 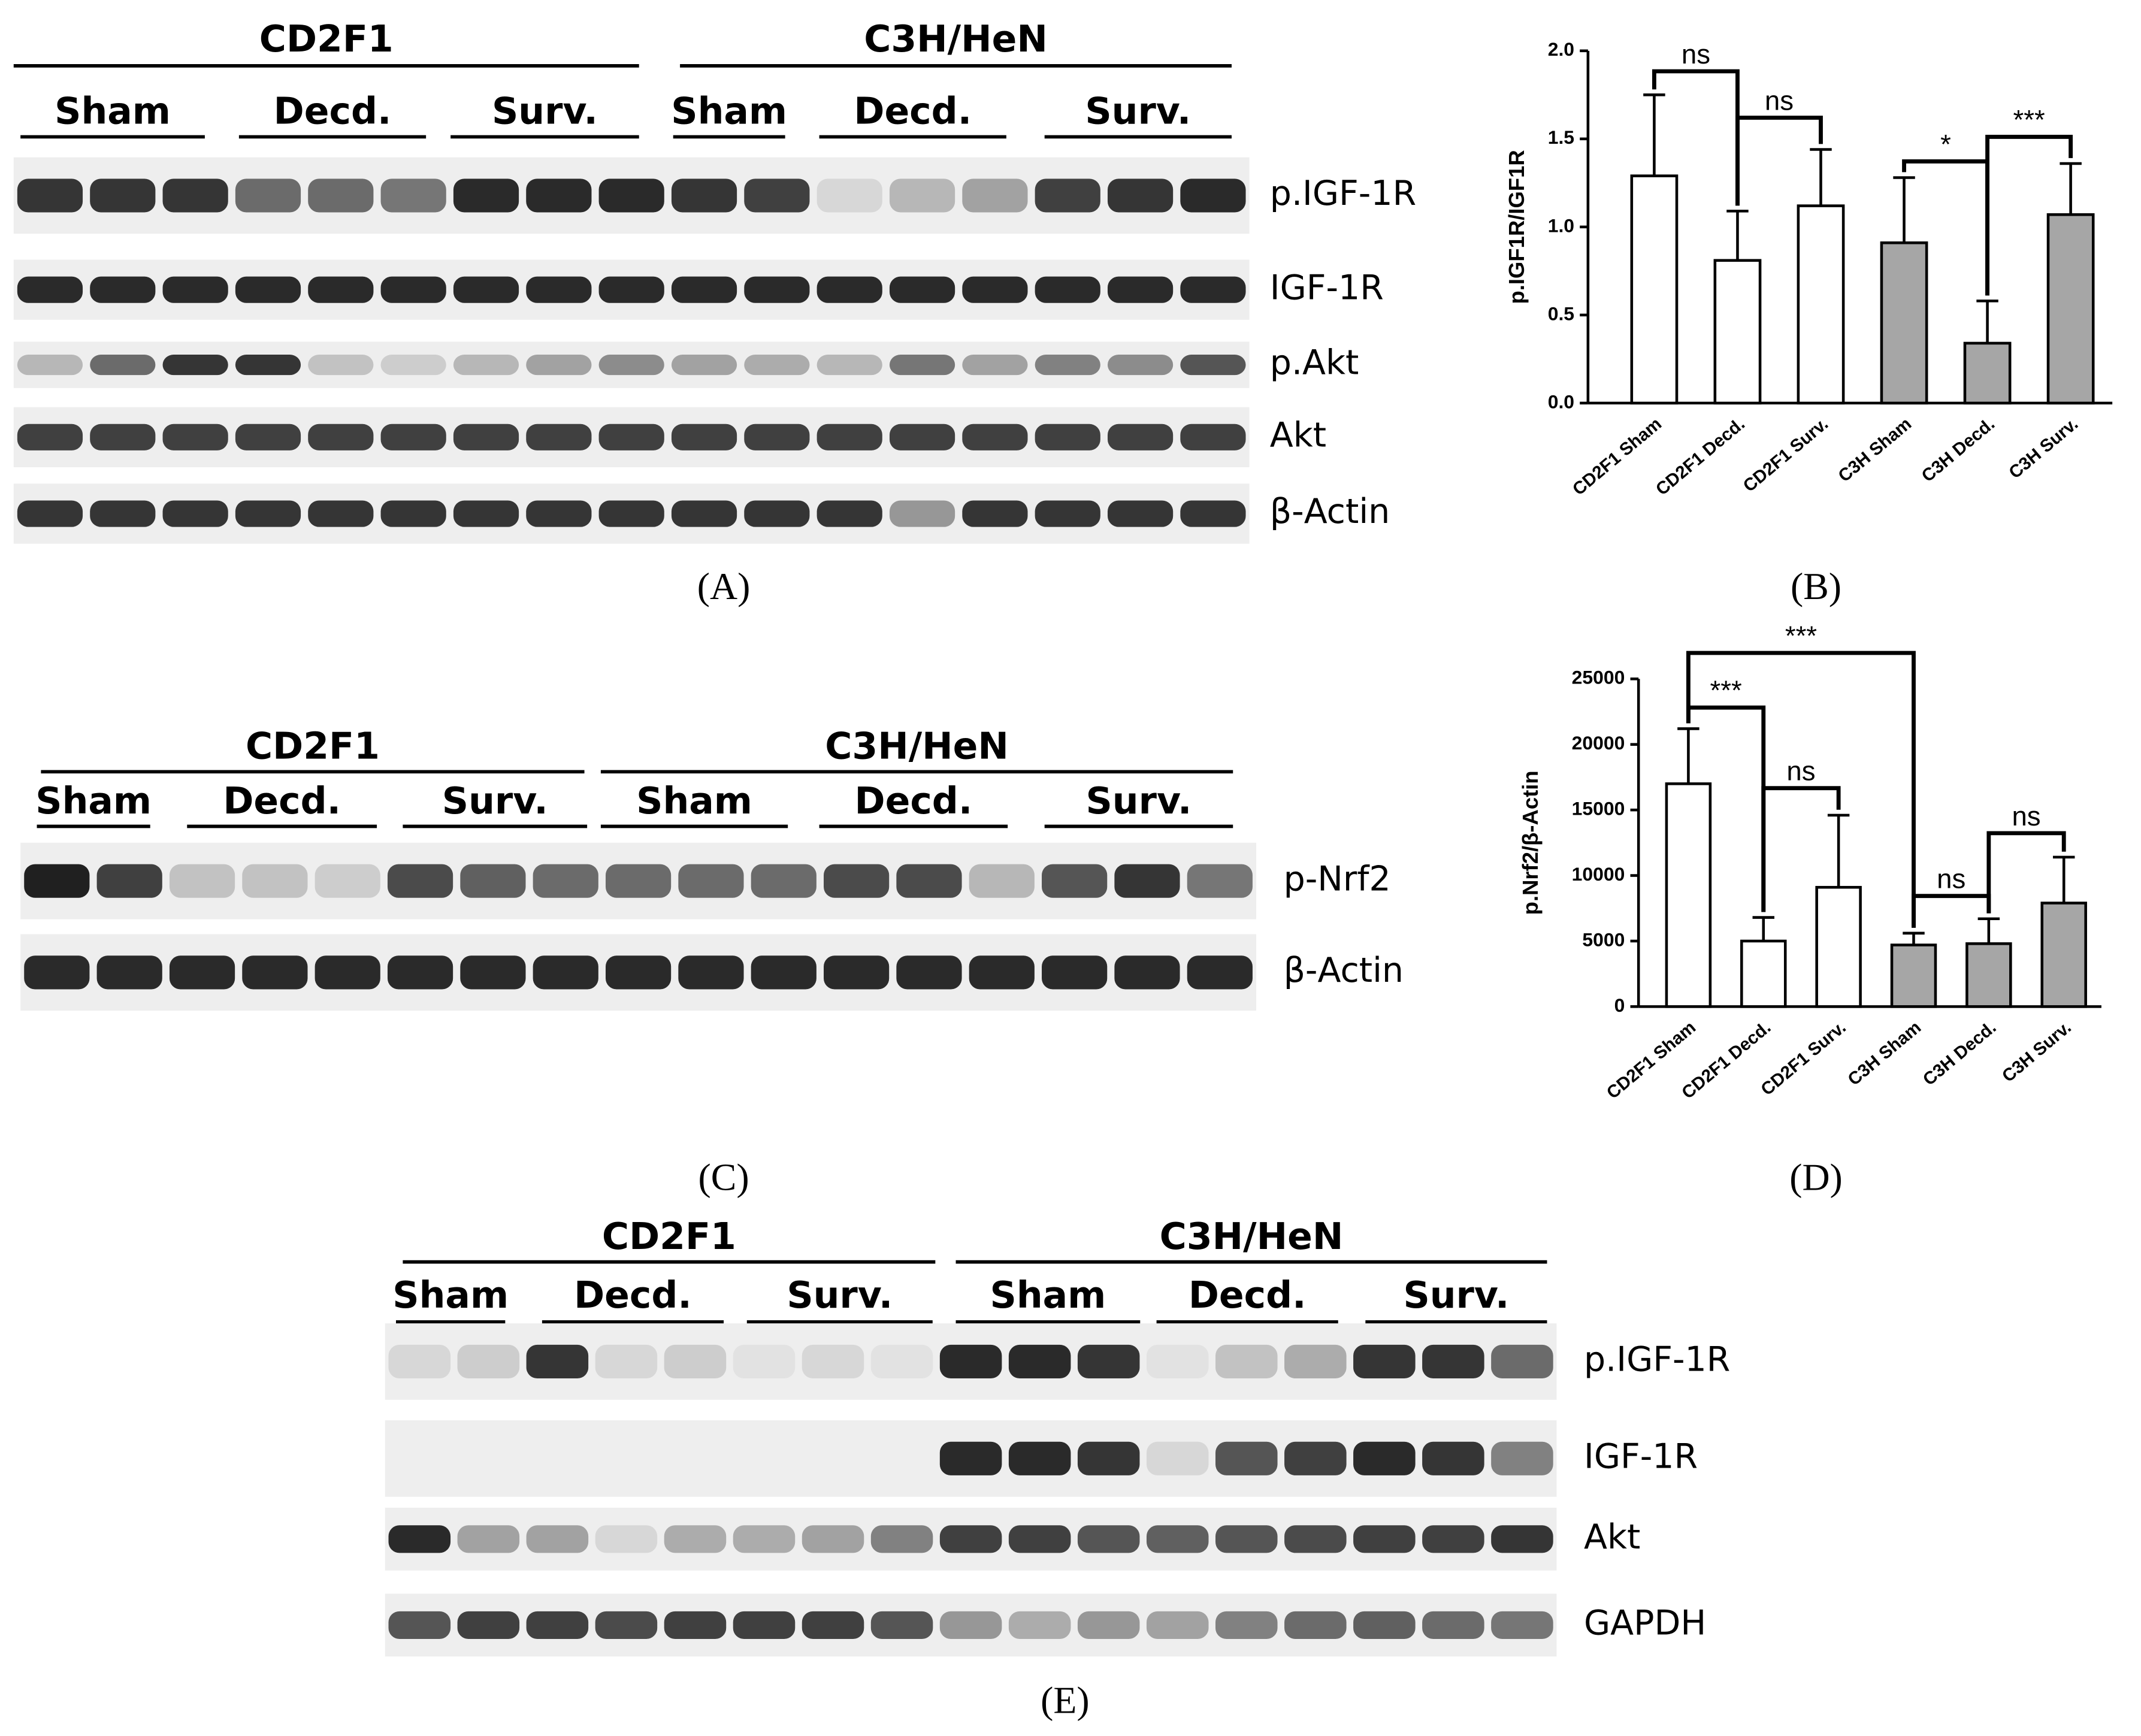 What do you see at coordinates (724, 586) in the screenshot?
I see `panel-label: (A)` at bounding box center [724, 586].